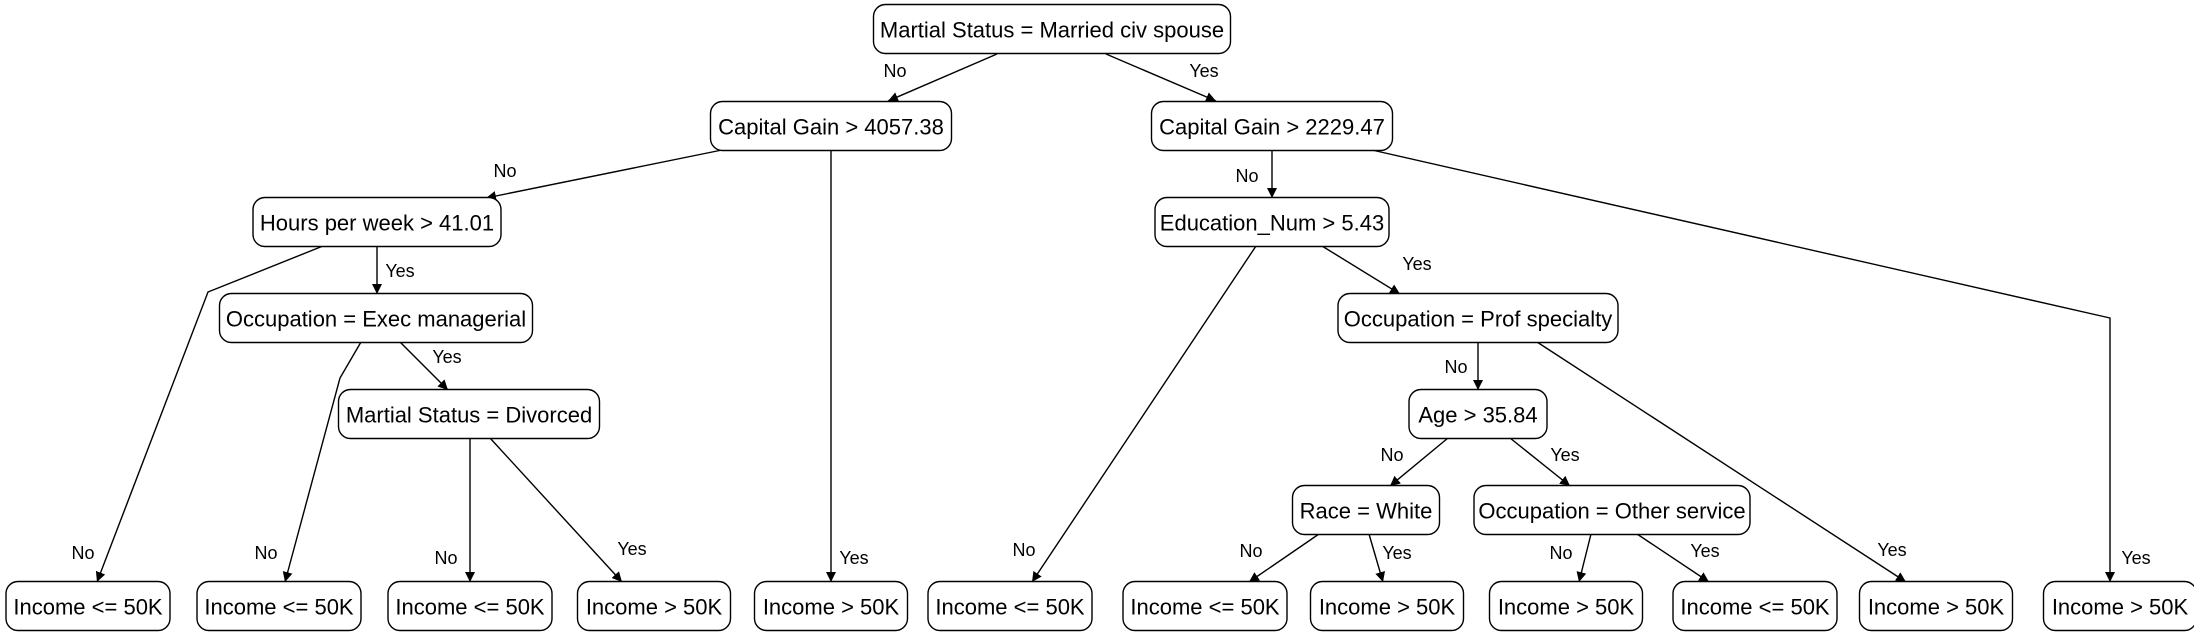  I want to click on leaf-node-l2: Income <= 50K, so click(279, 606).